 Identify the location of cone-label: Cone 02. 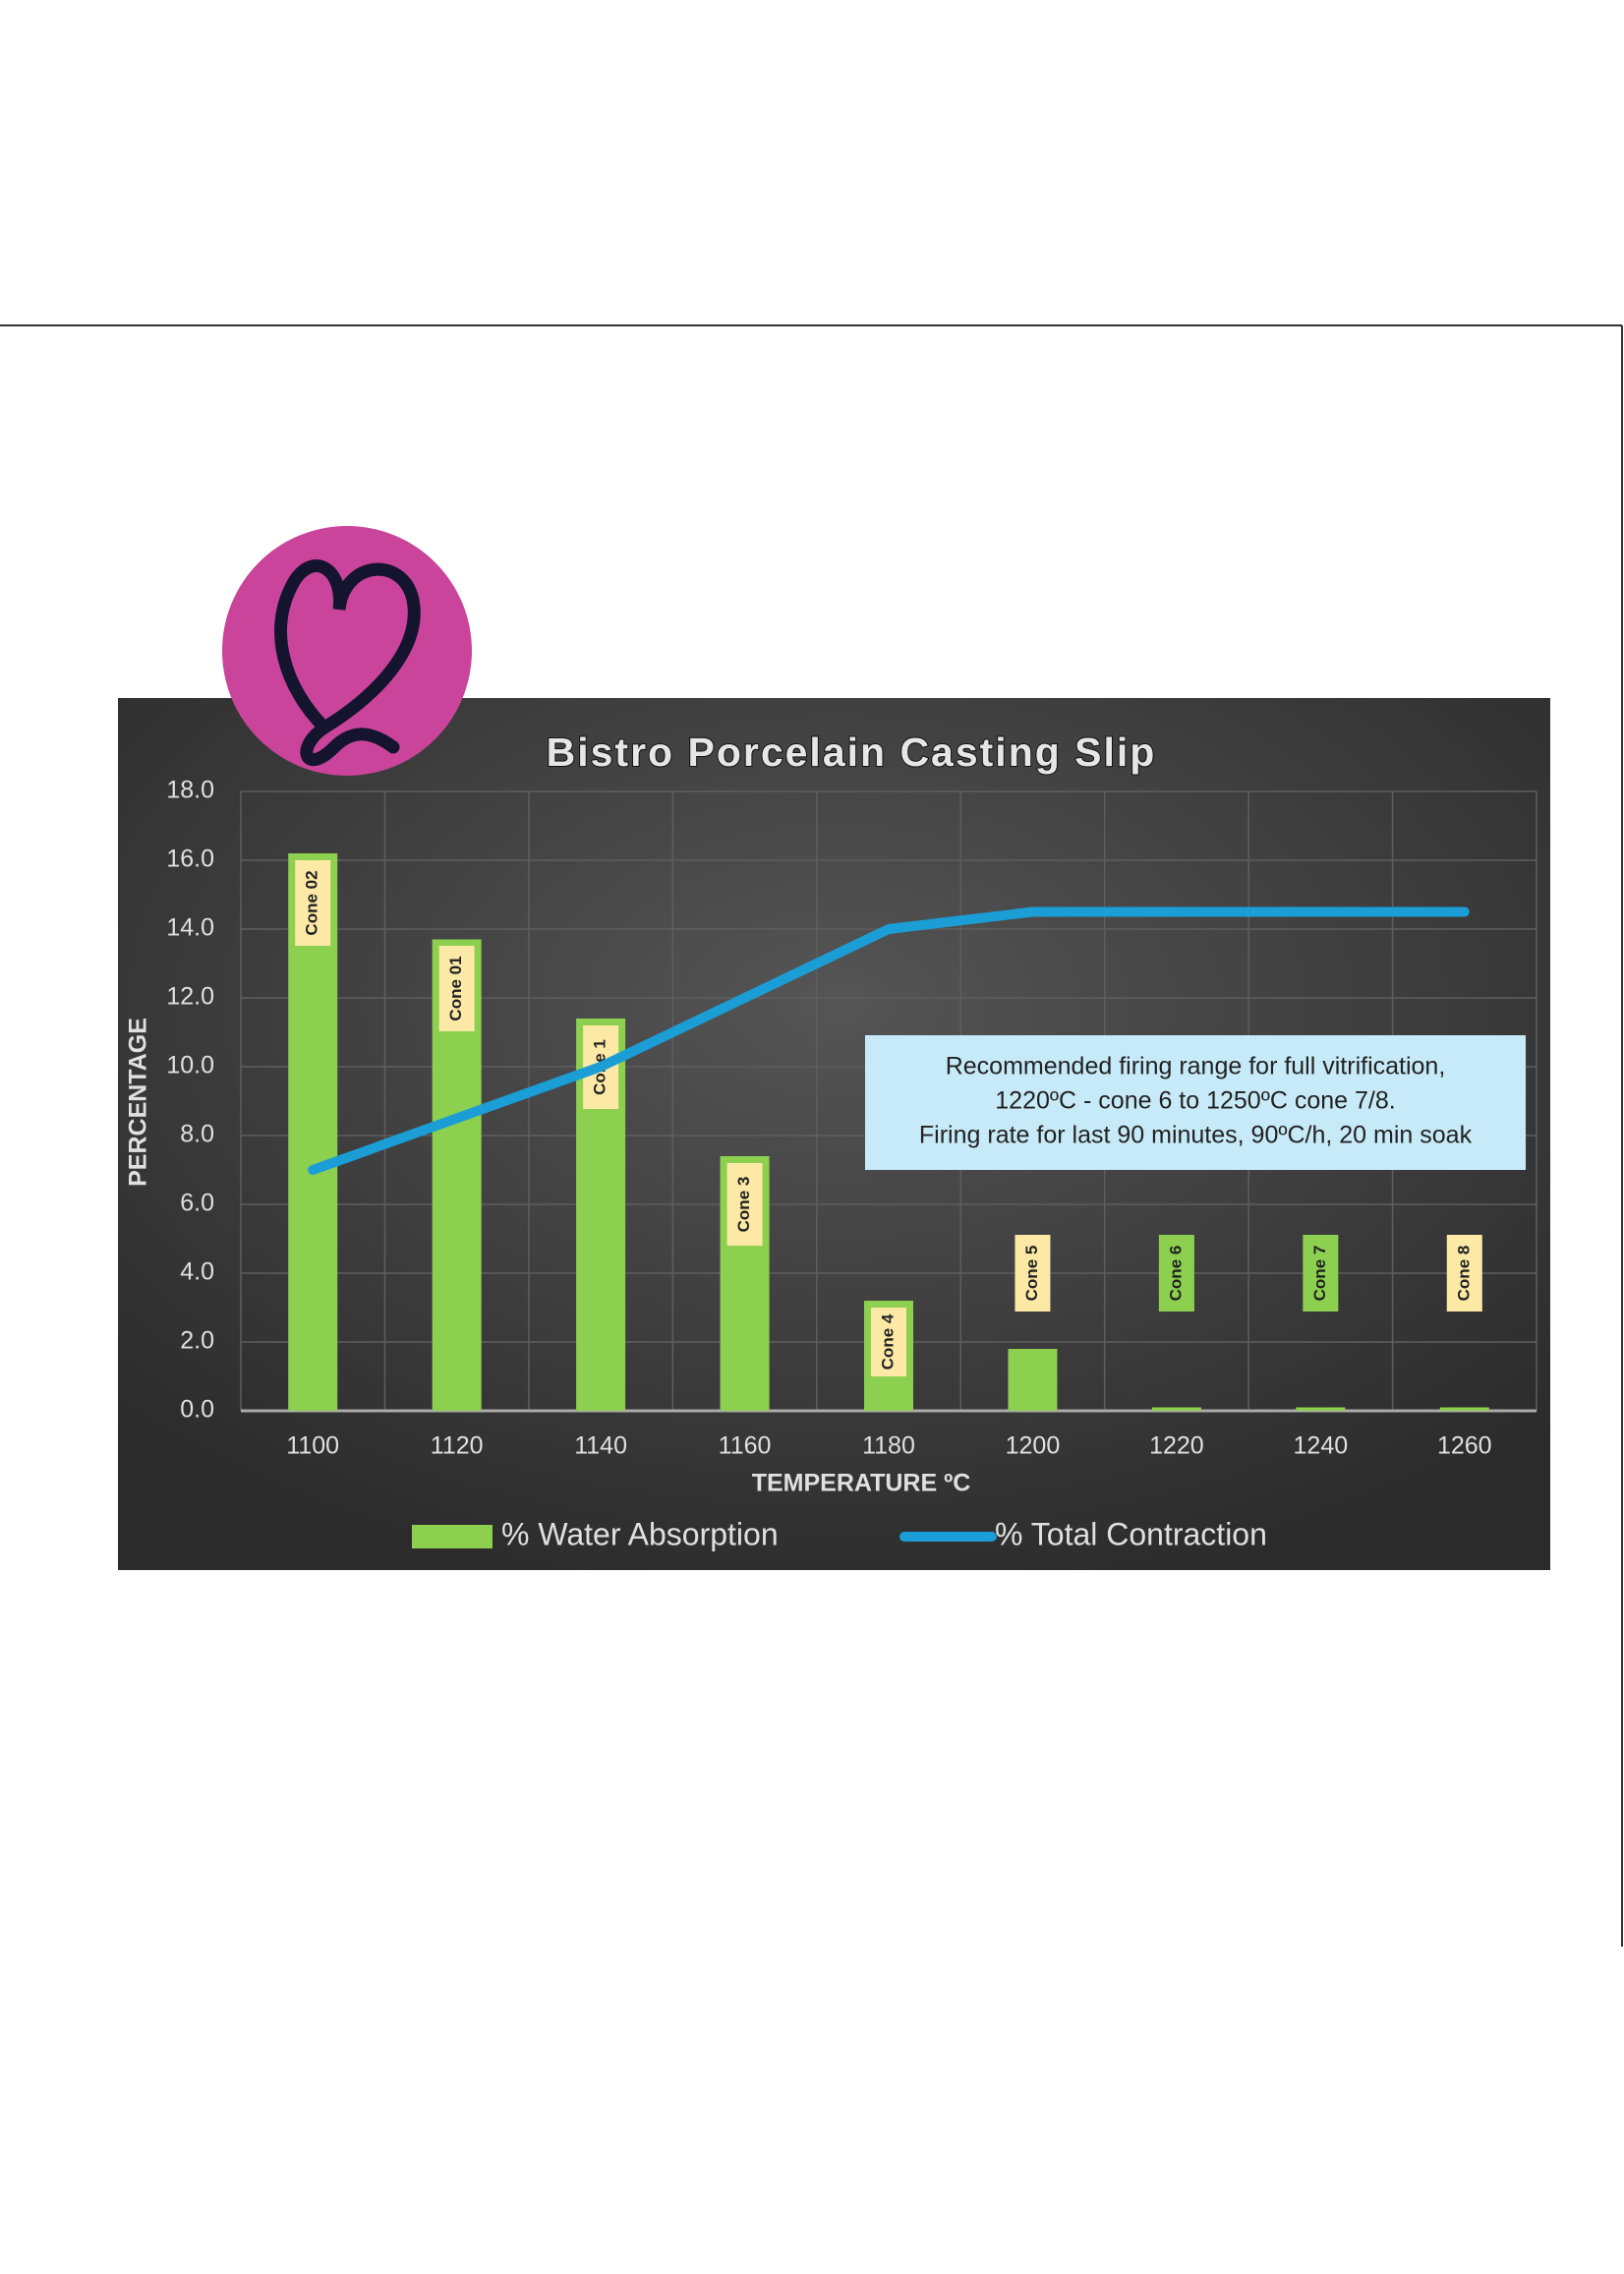
(312, 902).